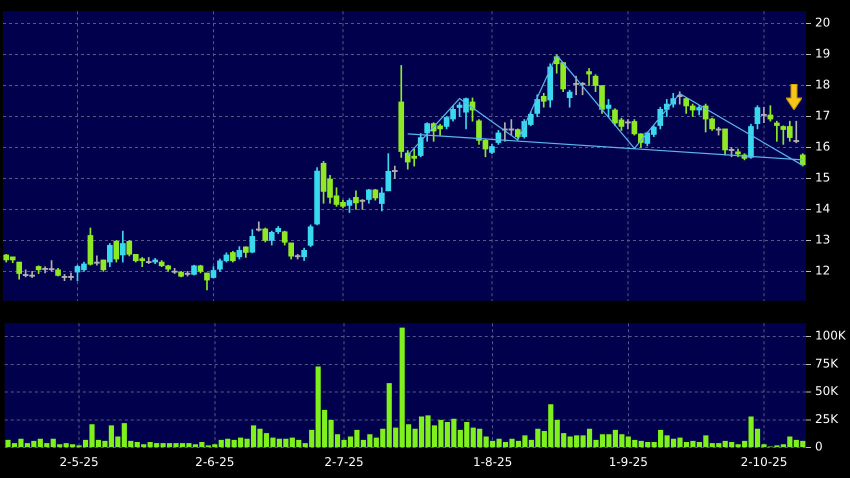  Describe the element at coordinates (822, 271) in the screenshot. I see `y-tick-label: 12` at that location.